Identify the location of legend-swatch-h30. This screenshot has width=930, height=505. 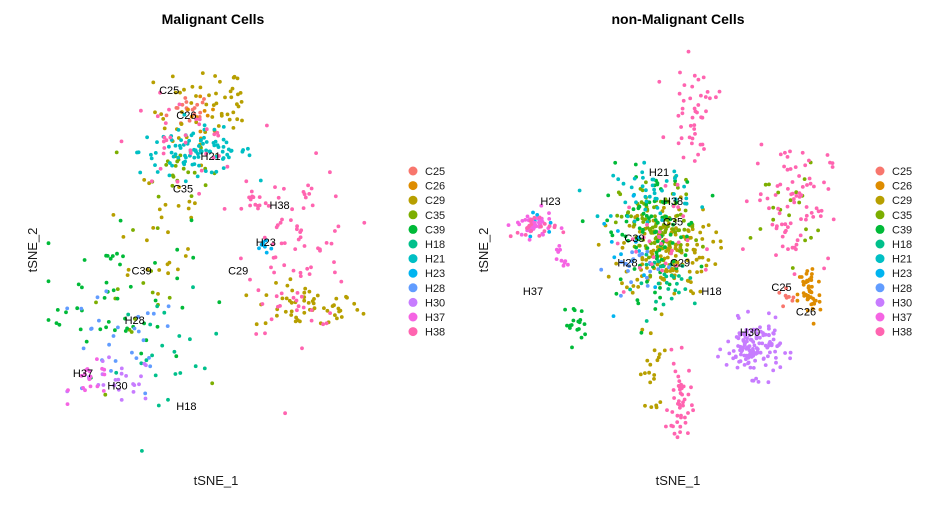
(413, 302).